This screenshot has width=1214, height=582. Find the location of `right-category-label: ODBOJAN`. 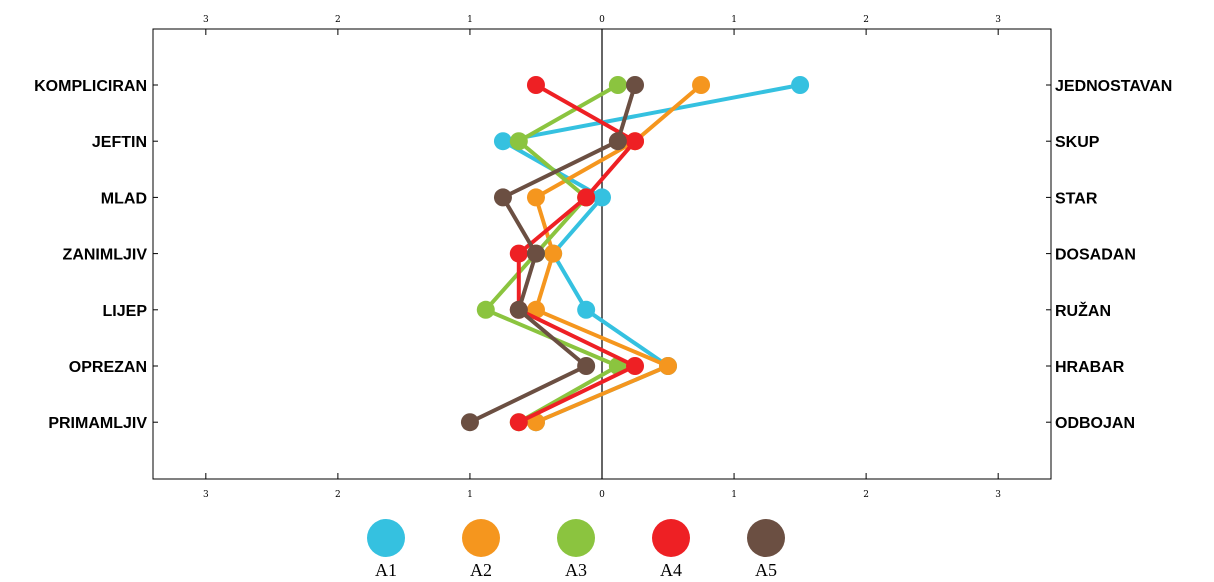

right-category-label: ODBOJAN is located at coordinates (1095, 423).